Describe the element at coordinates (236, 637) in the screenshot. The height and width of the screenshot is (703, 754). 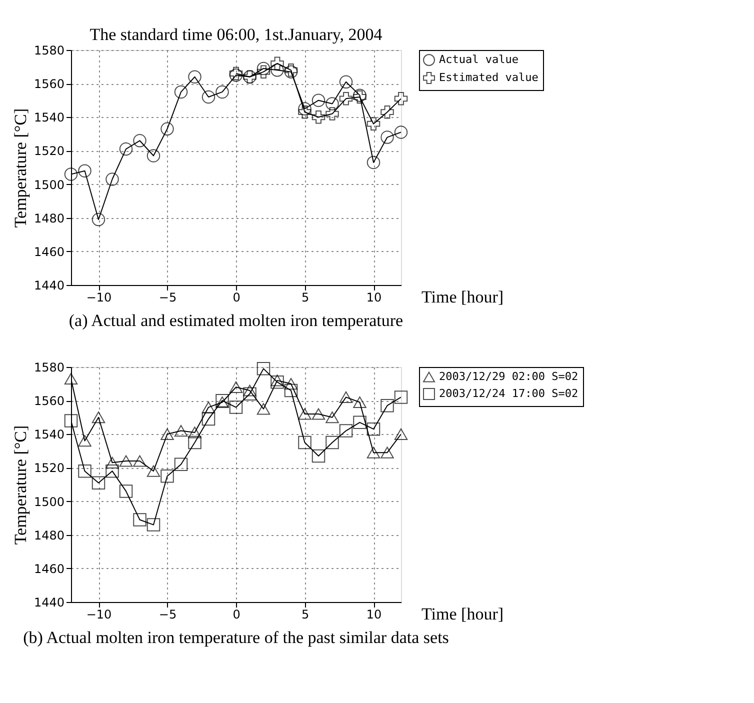
I see `text: (b) Actual molten iron temperature of the past similar data sets` at that location.